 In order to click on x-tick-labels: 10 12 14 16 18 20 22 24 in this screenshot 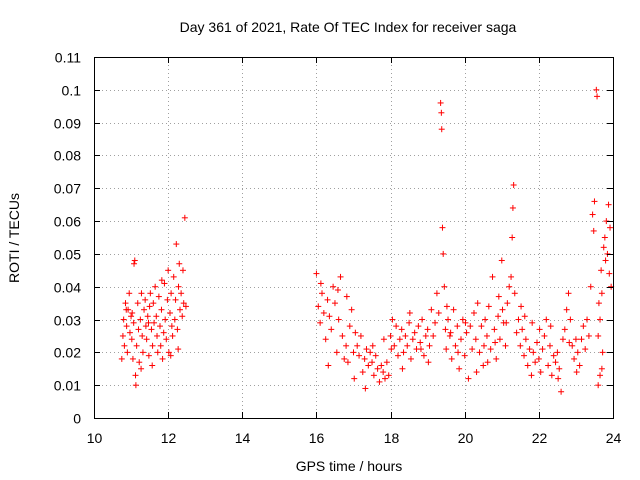, I will do `click(354, 438)`.